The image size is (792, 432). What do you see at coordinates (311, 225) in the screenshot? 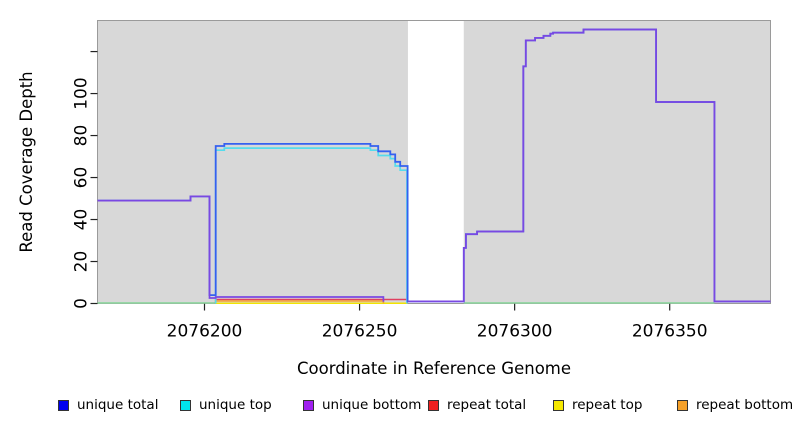
I see `trace-unique-top` at bounding box center [311, 225].